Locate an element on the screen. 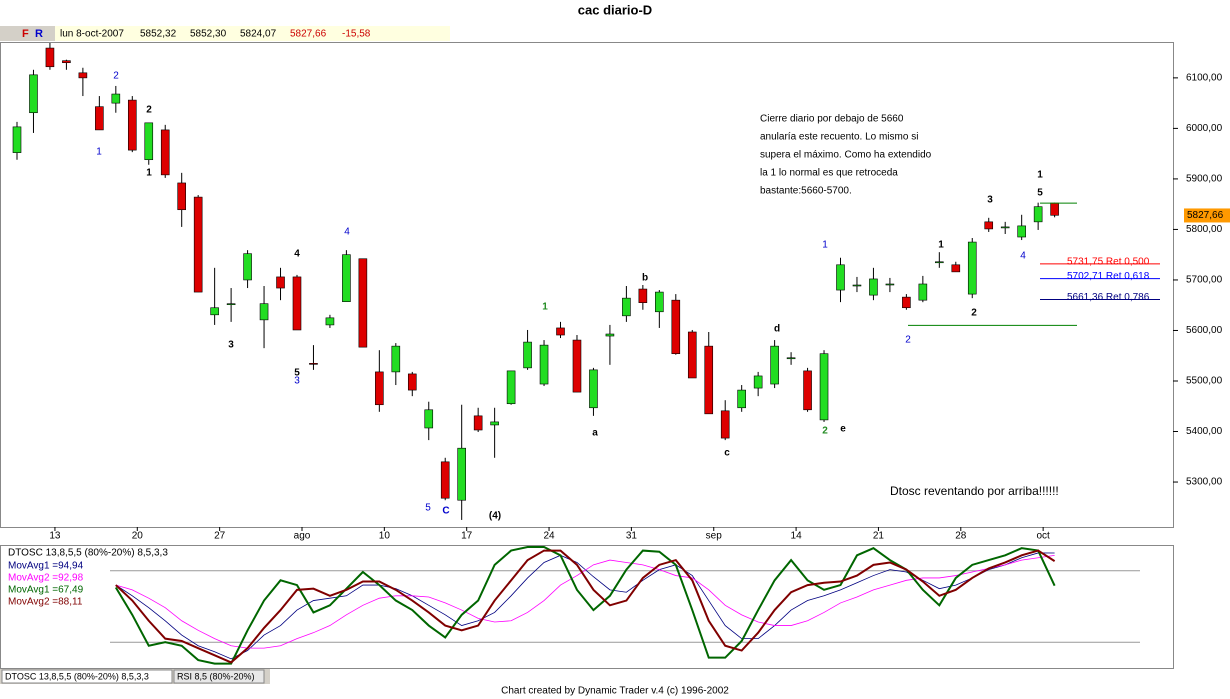 The image size is (1230, 699). oscillator-title: DTOSC 13,8,5,5 (80%-20%) 8,5,3,3 is located at coordinates (88, 553).